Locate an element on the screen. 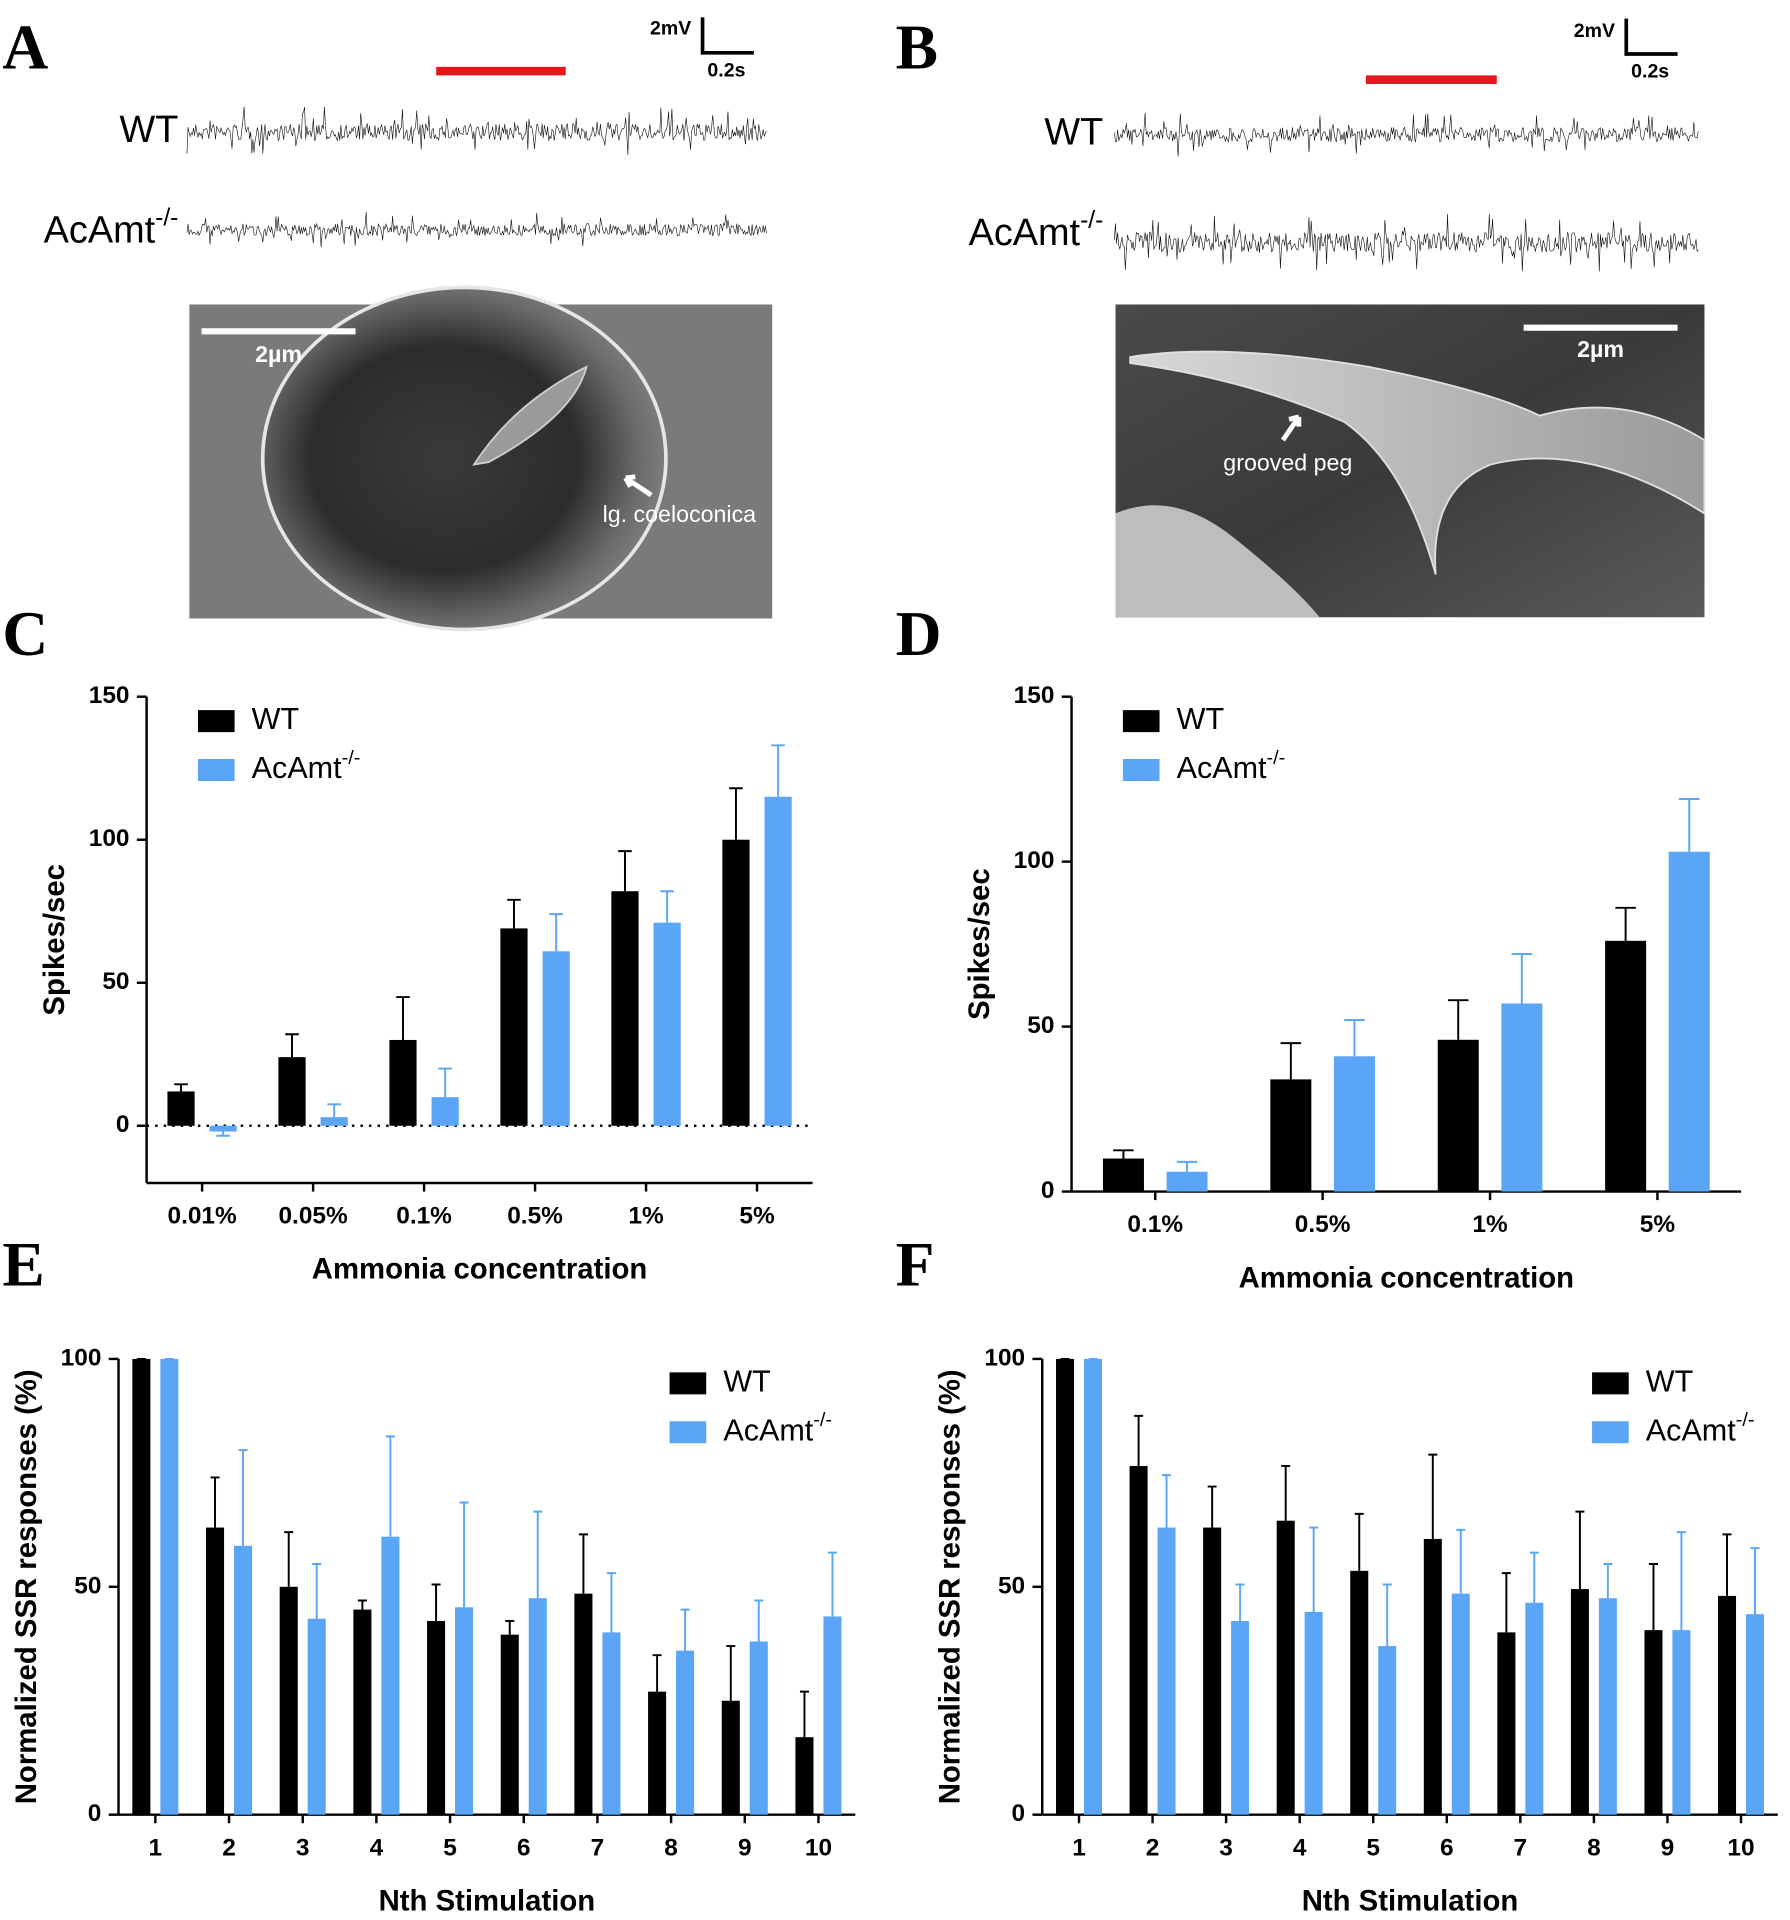 Image resolution: width=1790 pixels, height=1920 pixels. x-tick-label: 1% is located at coordinates (646, 1216).